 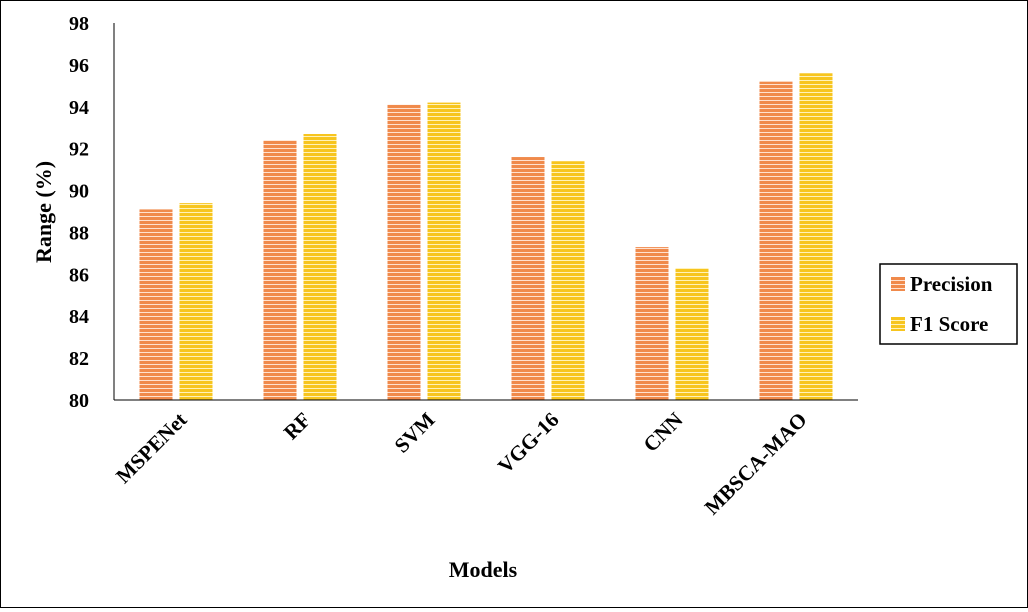 I want to click on y-tick-label: 96, so click(x=79, y=66).